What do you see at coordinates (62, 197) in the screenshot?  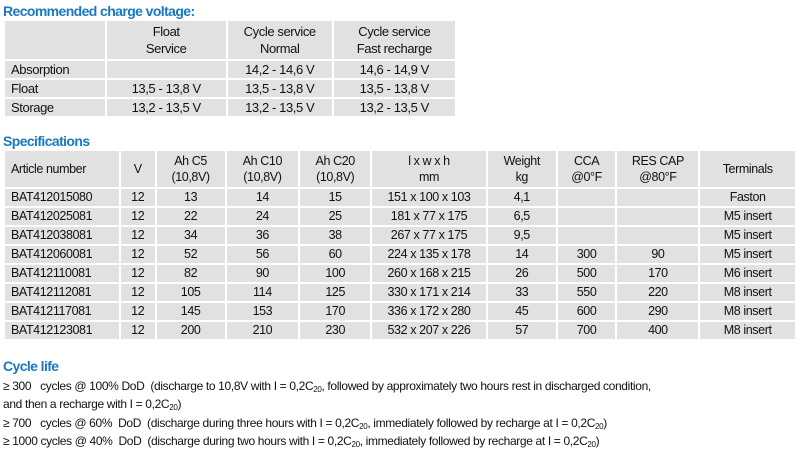 I see `table-cell: BAT412015080` at bounding box center [62, 197].